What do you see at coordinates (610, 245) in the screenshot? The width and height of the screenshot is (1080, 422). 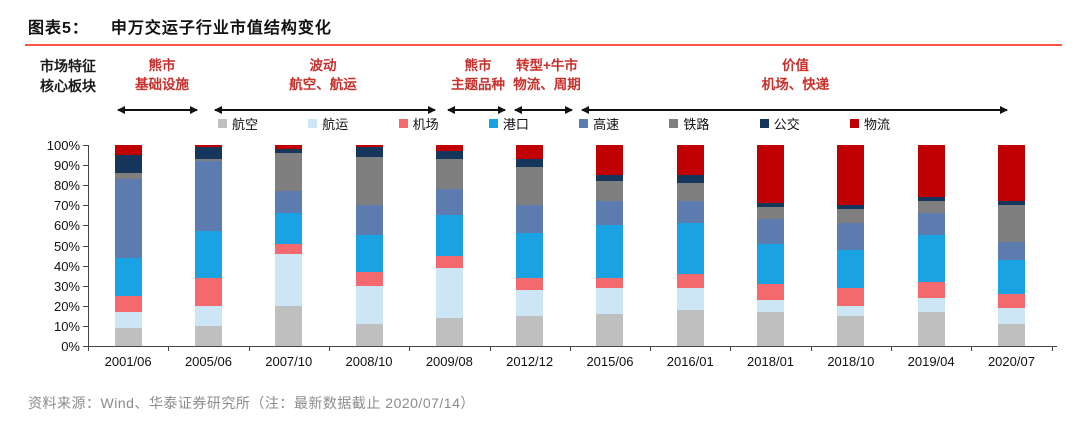 I see `bar-2015/06` at bounding box center [610, 245].